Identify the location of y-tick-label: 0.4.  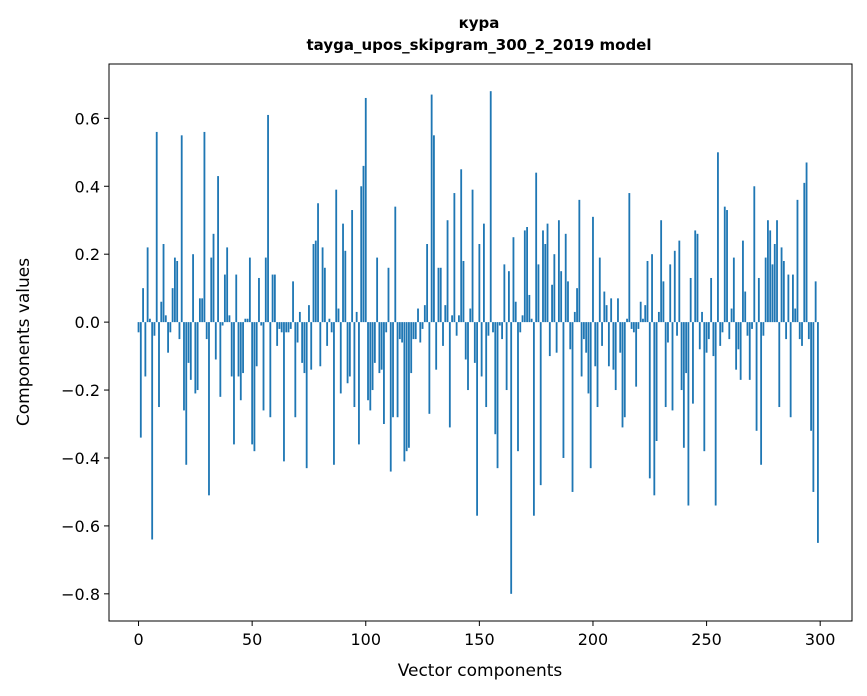
(87, 186).